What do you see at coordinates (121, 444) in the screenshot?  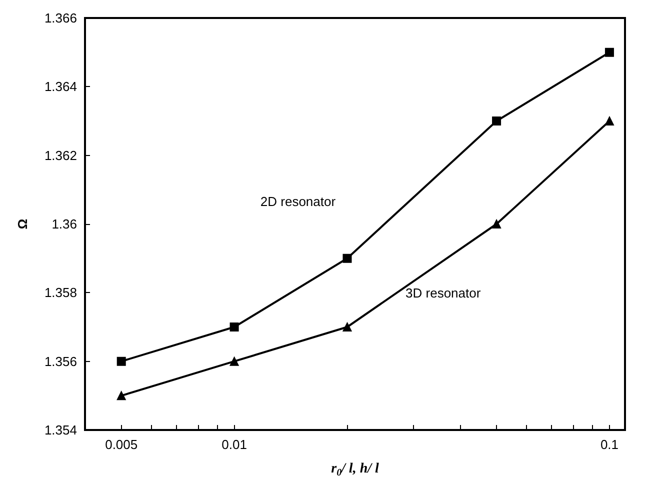 I see `x-tick-label: 0.005` at bounding box center [121, 444].